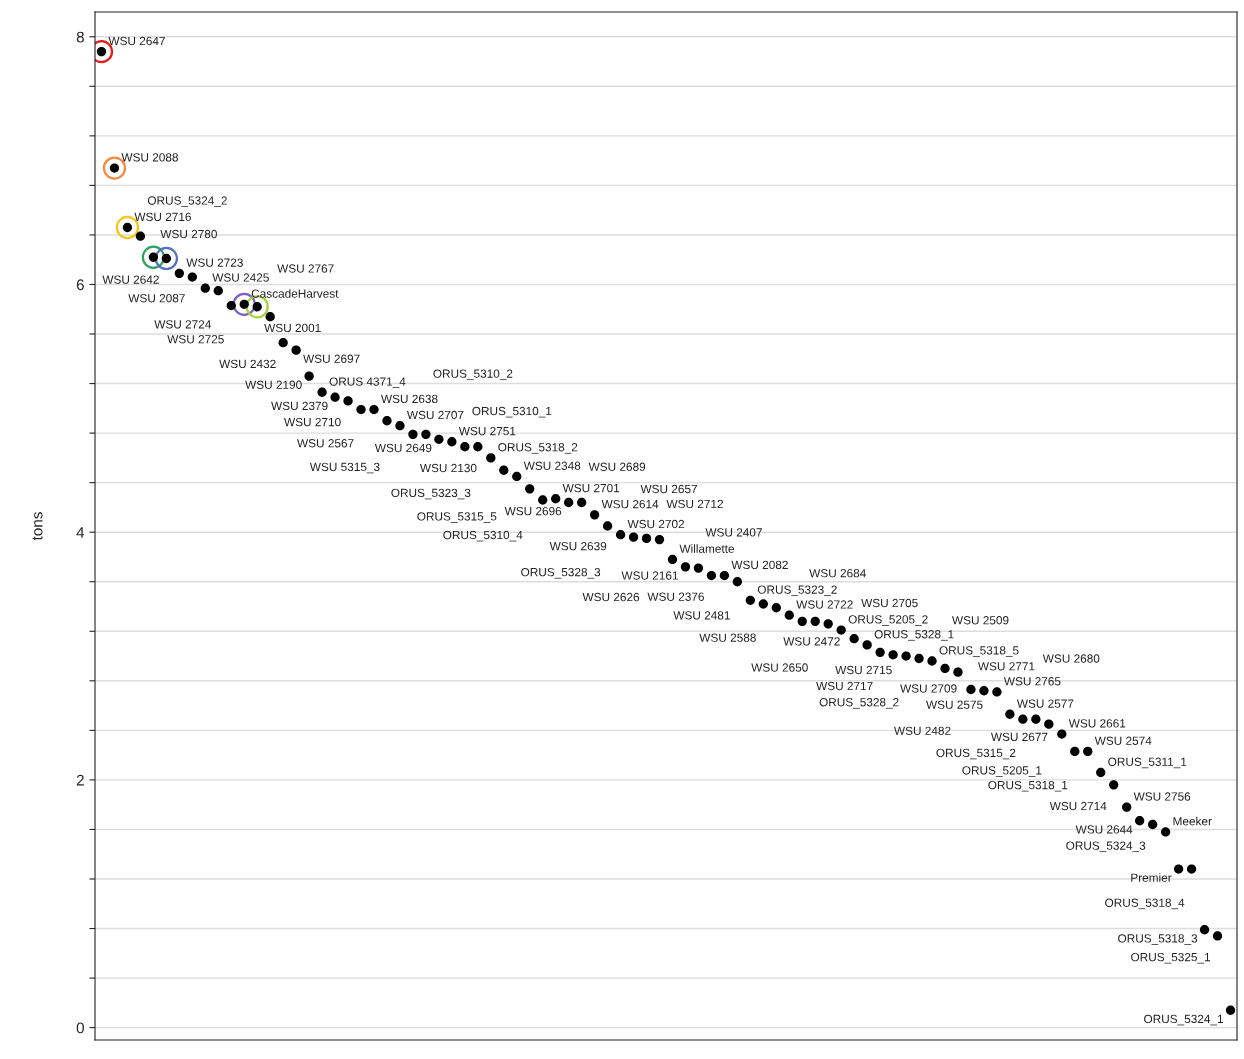 The image size is (1244, 1059). I want to click on text: WSU 2697, so click(331, 358).